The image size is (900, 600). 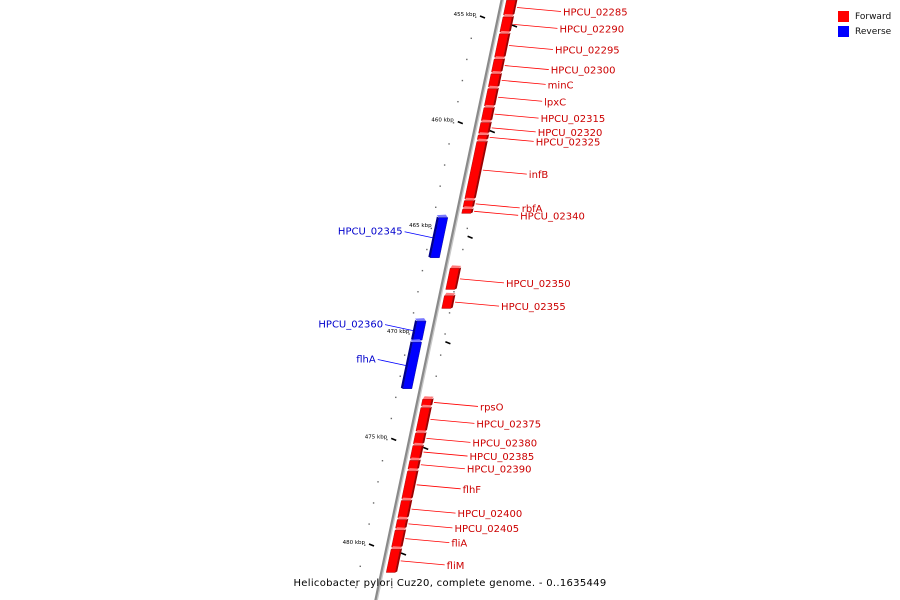 I want to click on gene-label: HPCU_02345, so click(x=370, y=232).